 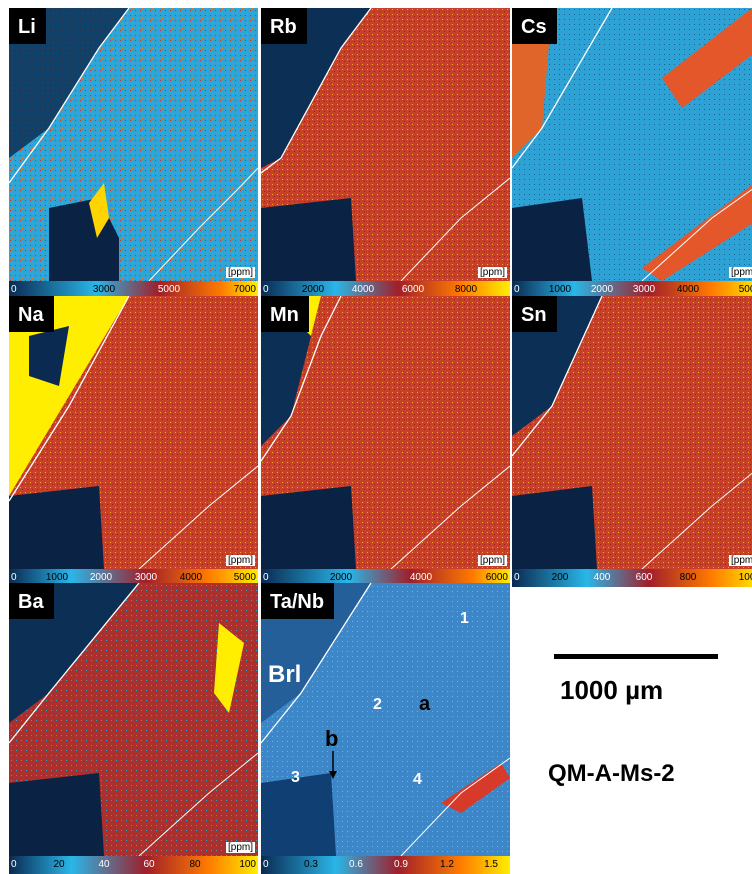 What do you see at coordinates (385, 719) in the screenshot?
I see `ta-nb-map` at bounding box center [385, 719].